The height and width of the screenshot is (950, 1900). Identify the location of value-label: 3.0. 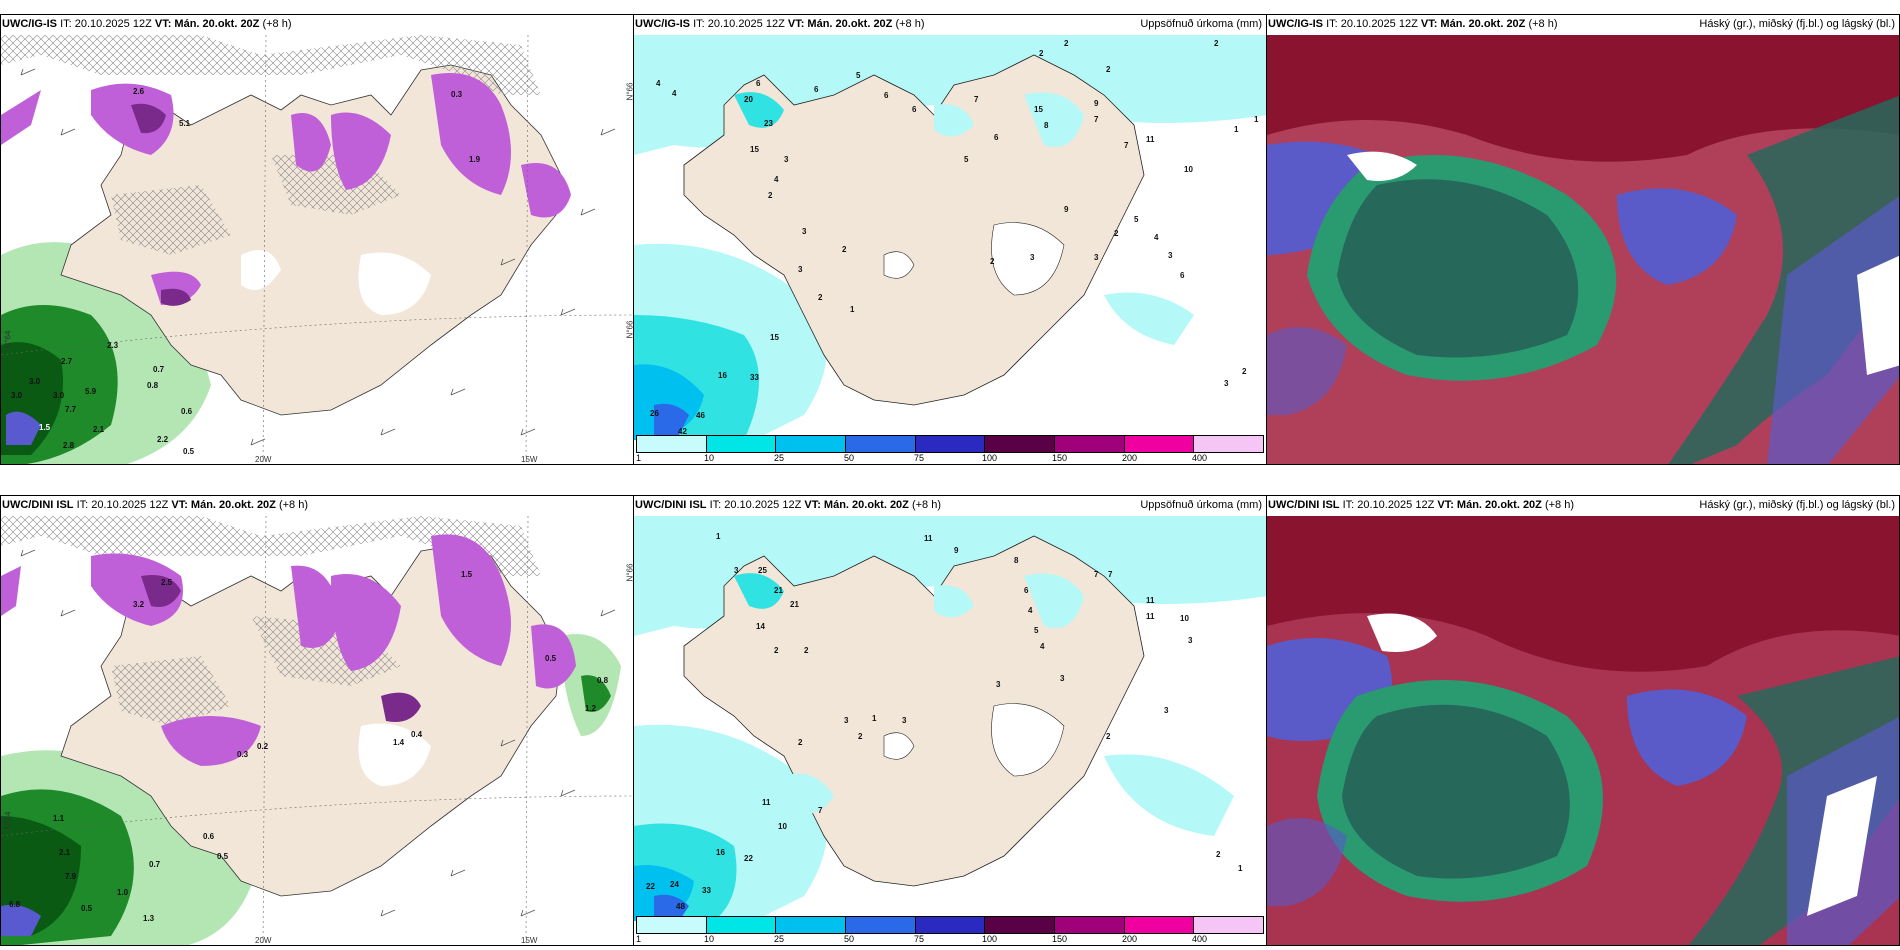
(17, 395).